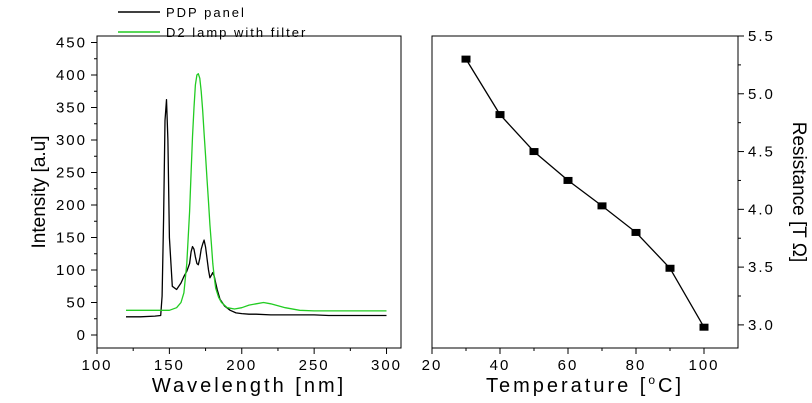 Image resolution: width=812 pixels, height=403 pixels. What do you see at coordinates (568, 365) in the screenshot?
I see `resistance-x-tick-label: 60` at bounding box center [568, 365].